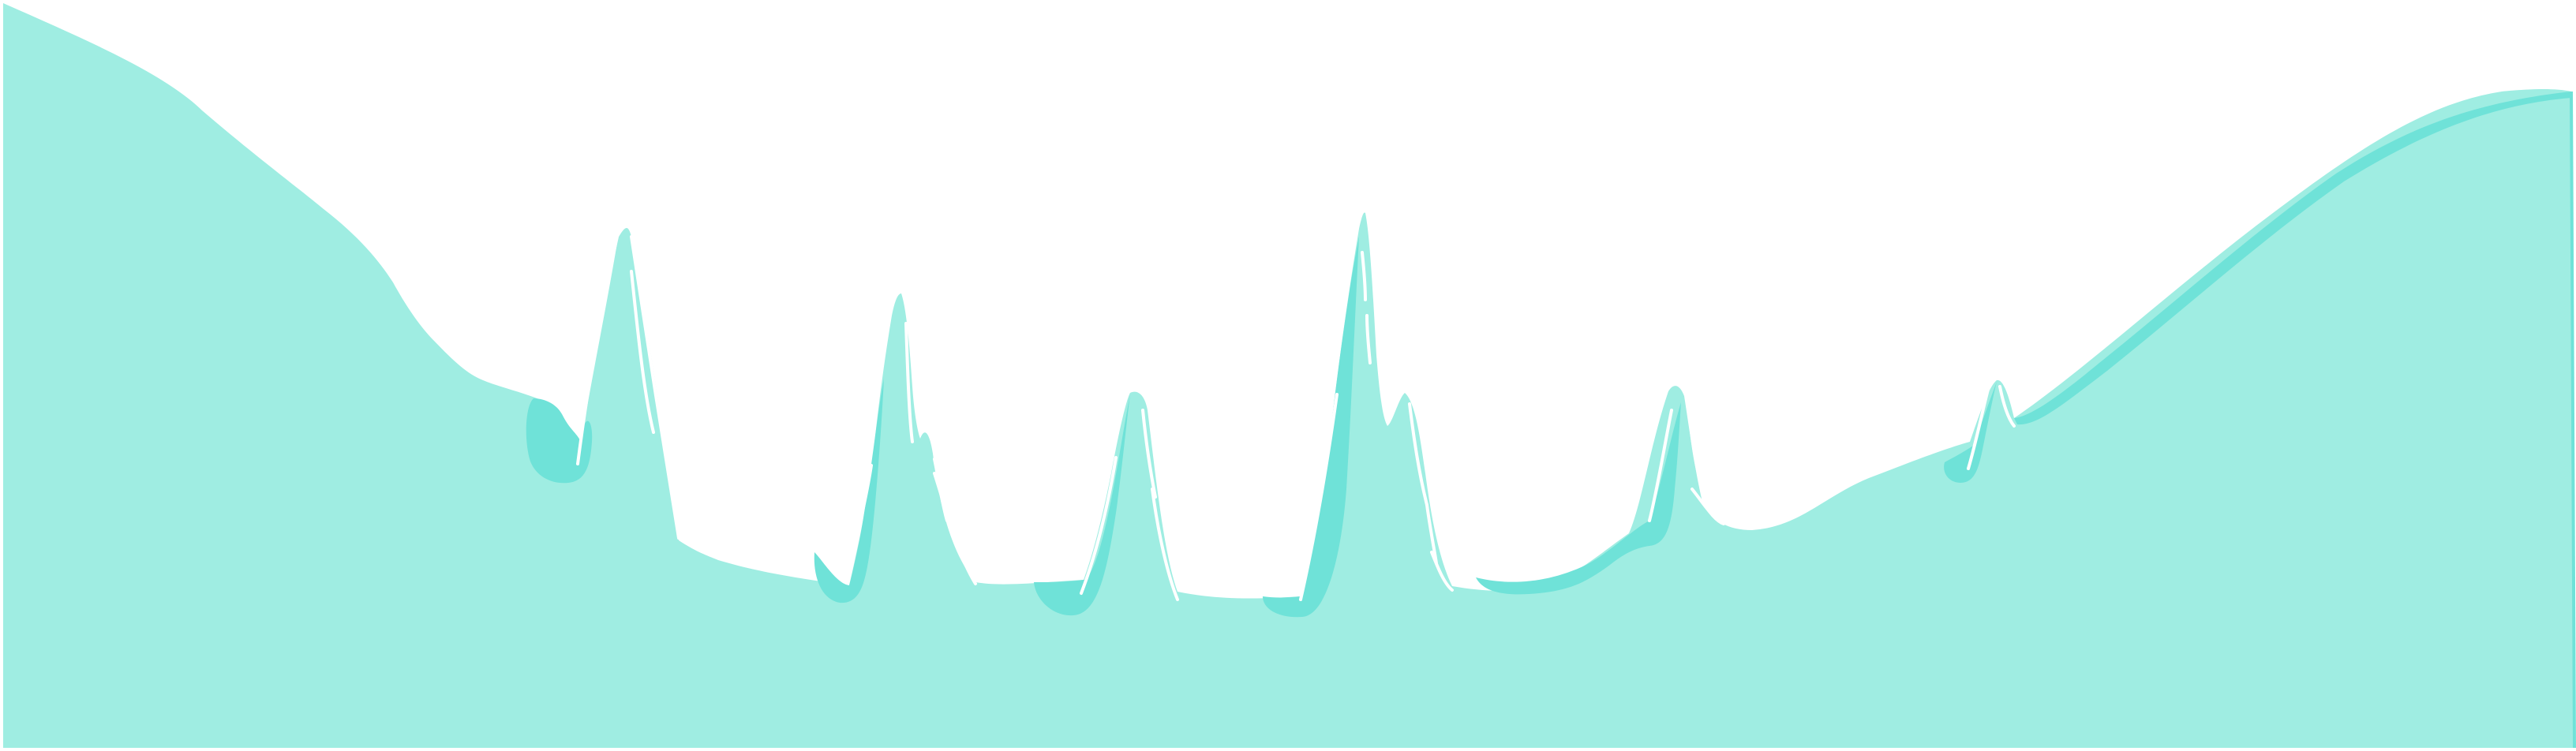 The width and height of the screenshot is (2576, 751). What do you see at coordinates (2292, 258) in the screenshot?
I see `shadow-ridge-right` at bounding box center [2292, 258].